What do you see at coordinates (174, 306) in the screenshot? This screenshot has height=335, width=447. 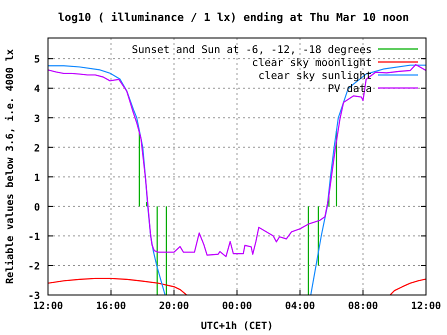 I see `x-tick-label: 20:00` at bounding box center [174, 306].